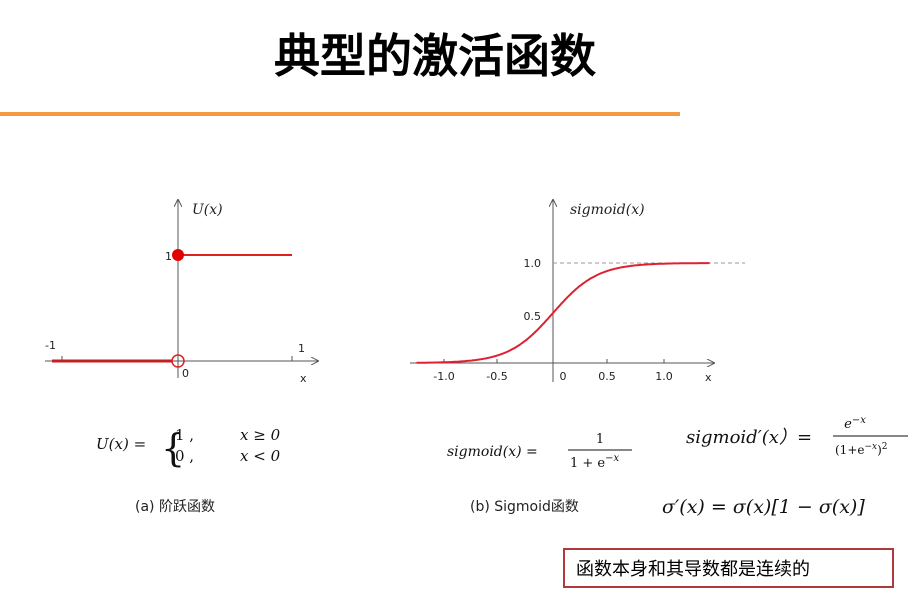 Image resolution: width=924 pixels, height=606 pixels. Describe the element at coordinates (749, 437) in the screenshot. I see `formula-lhs: sigmoid′(x）=` at that location.